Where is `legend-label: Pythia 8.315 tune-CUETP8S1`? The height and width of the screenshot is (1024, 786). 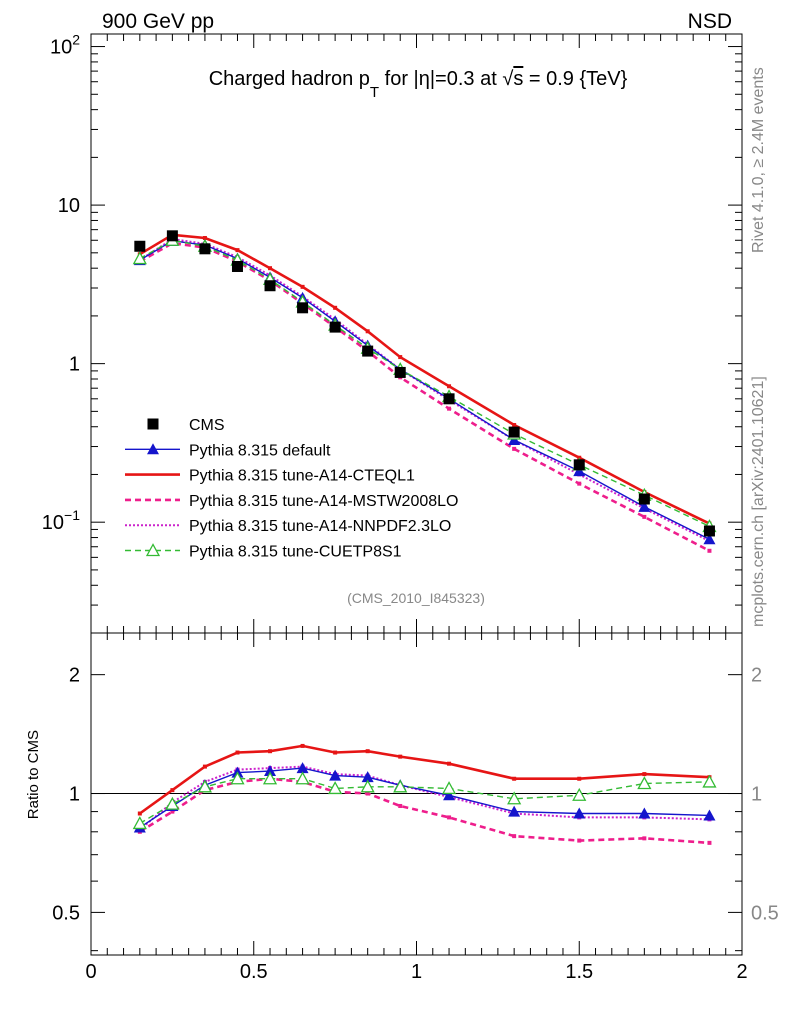
legend-label: Pythia 8.315 tune-CUETP8S1 is located at coordinates (295, 552).